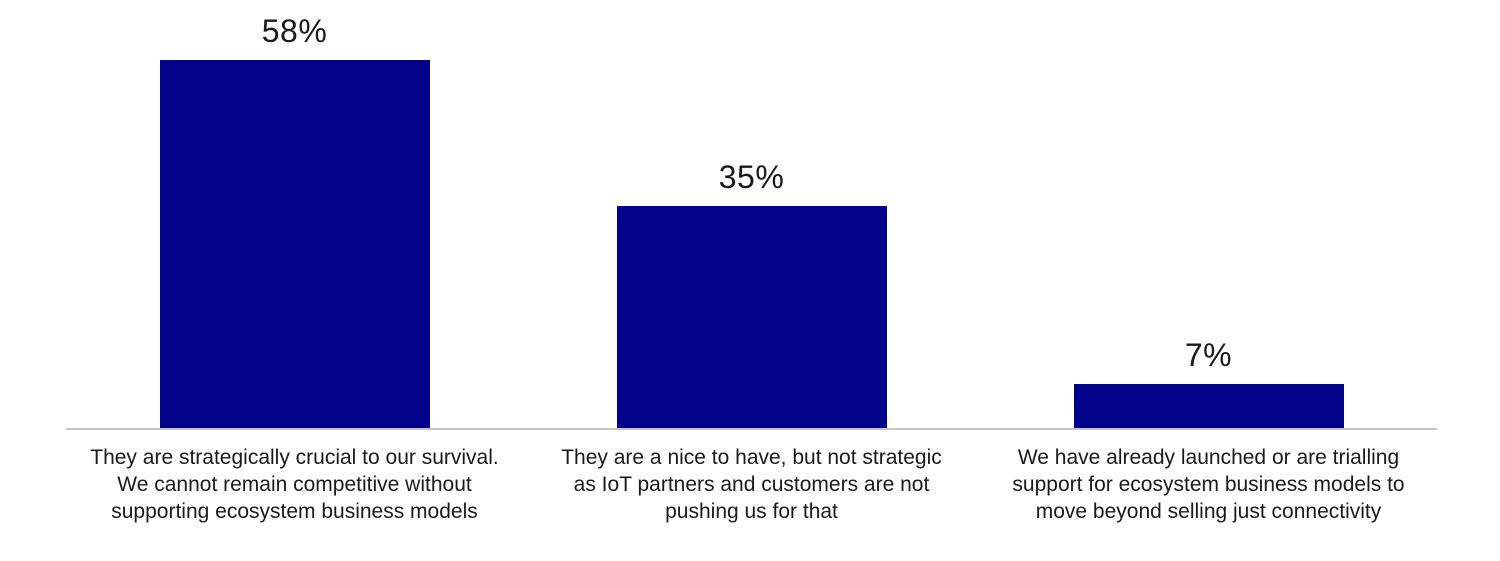  What do you see at coordinates (294, 511) in the screenshot?
I see `category-label-line: supporting ecosystem business models` at bounding box center [294, 511].